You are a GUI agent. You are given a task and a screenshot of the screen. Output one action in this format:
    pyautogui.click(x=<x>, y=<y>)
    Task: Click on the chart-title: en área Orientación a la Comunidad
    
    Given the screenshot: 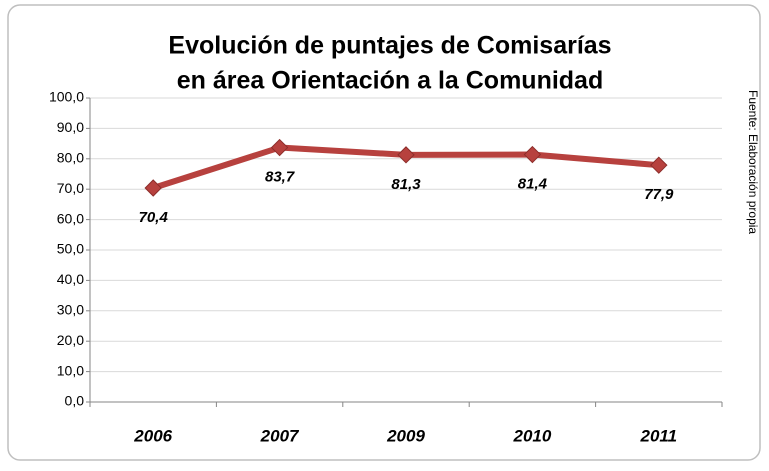 What is the action you would take?
    pyautogui.click(x=390, y=81)
    